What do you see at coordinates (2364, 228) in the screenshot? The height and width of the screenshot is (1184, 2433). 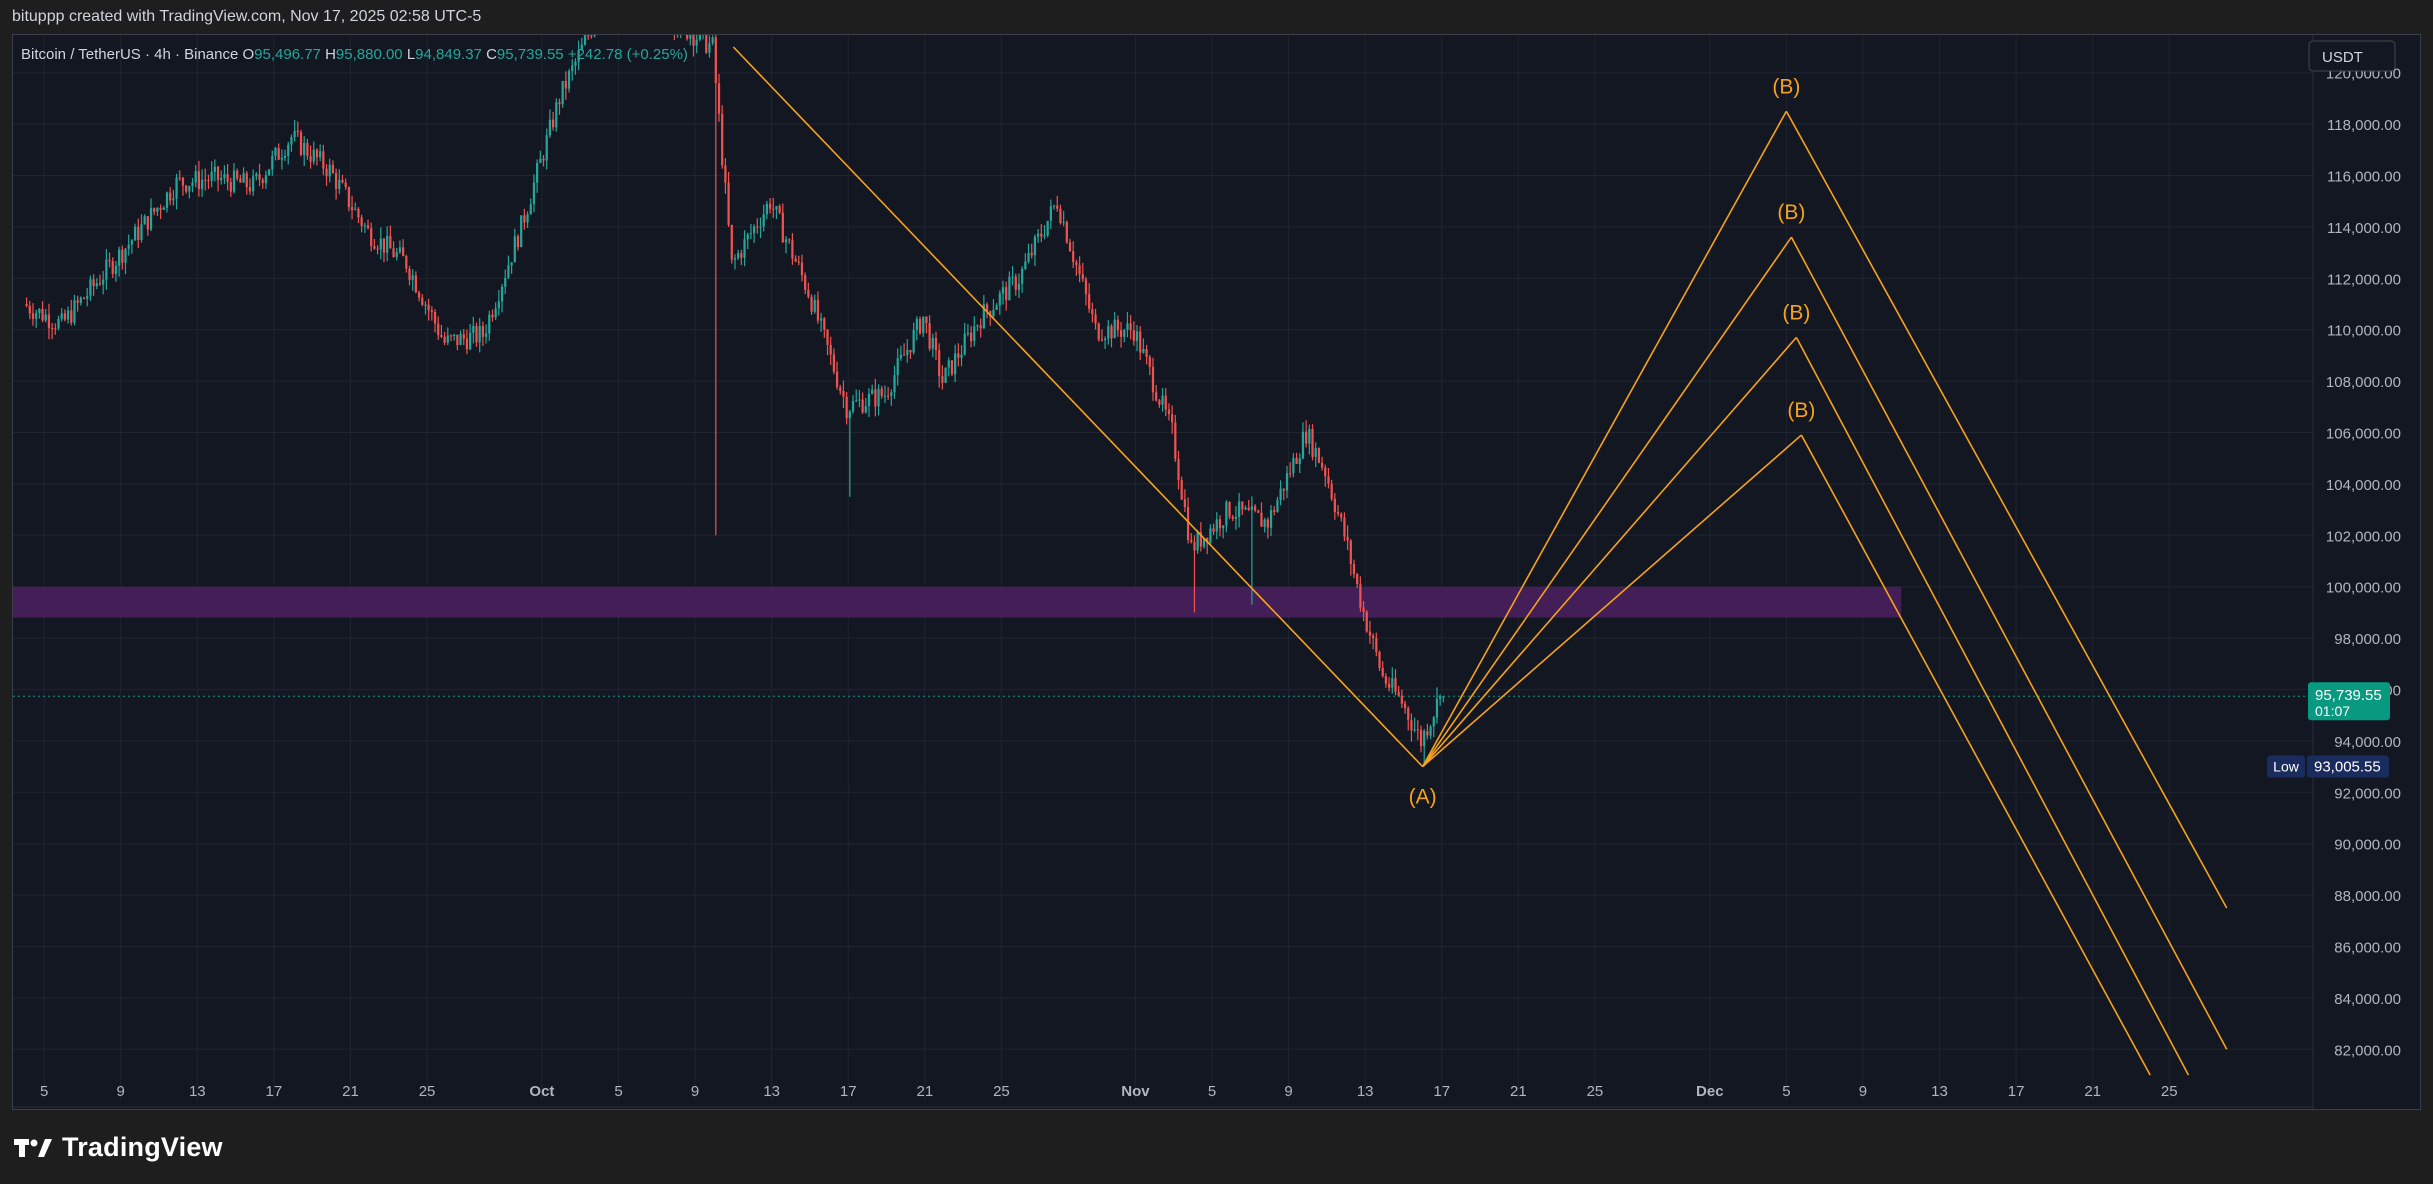 I see `price-axis-label: 114,000.00` at bounding box center [2364, 228].